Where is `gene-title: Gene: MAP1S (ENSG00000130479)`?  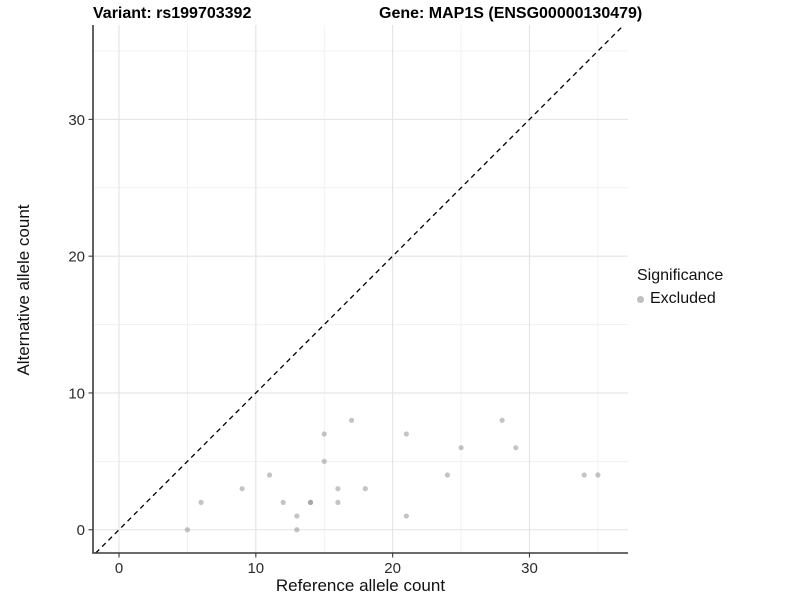 gene-title: Gene: MAP1S (ENSG00000130479) is located at coordinates (511, 13).